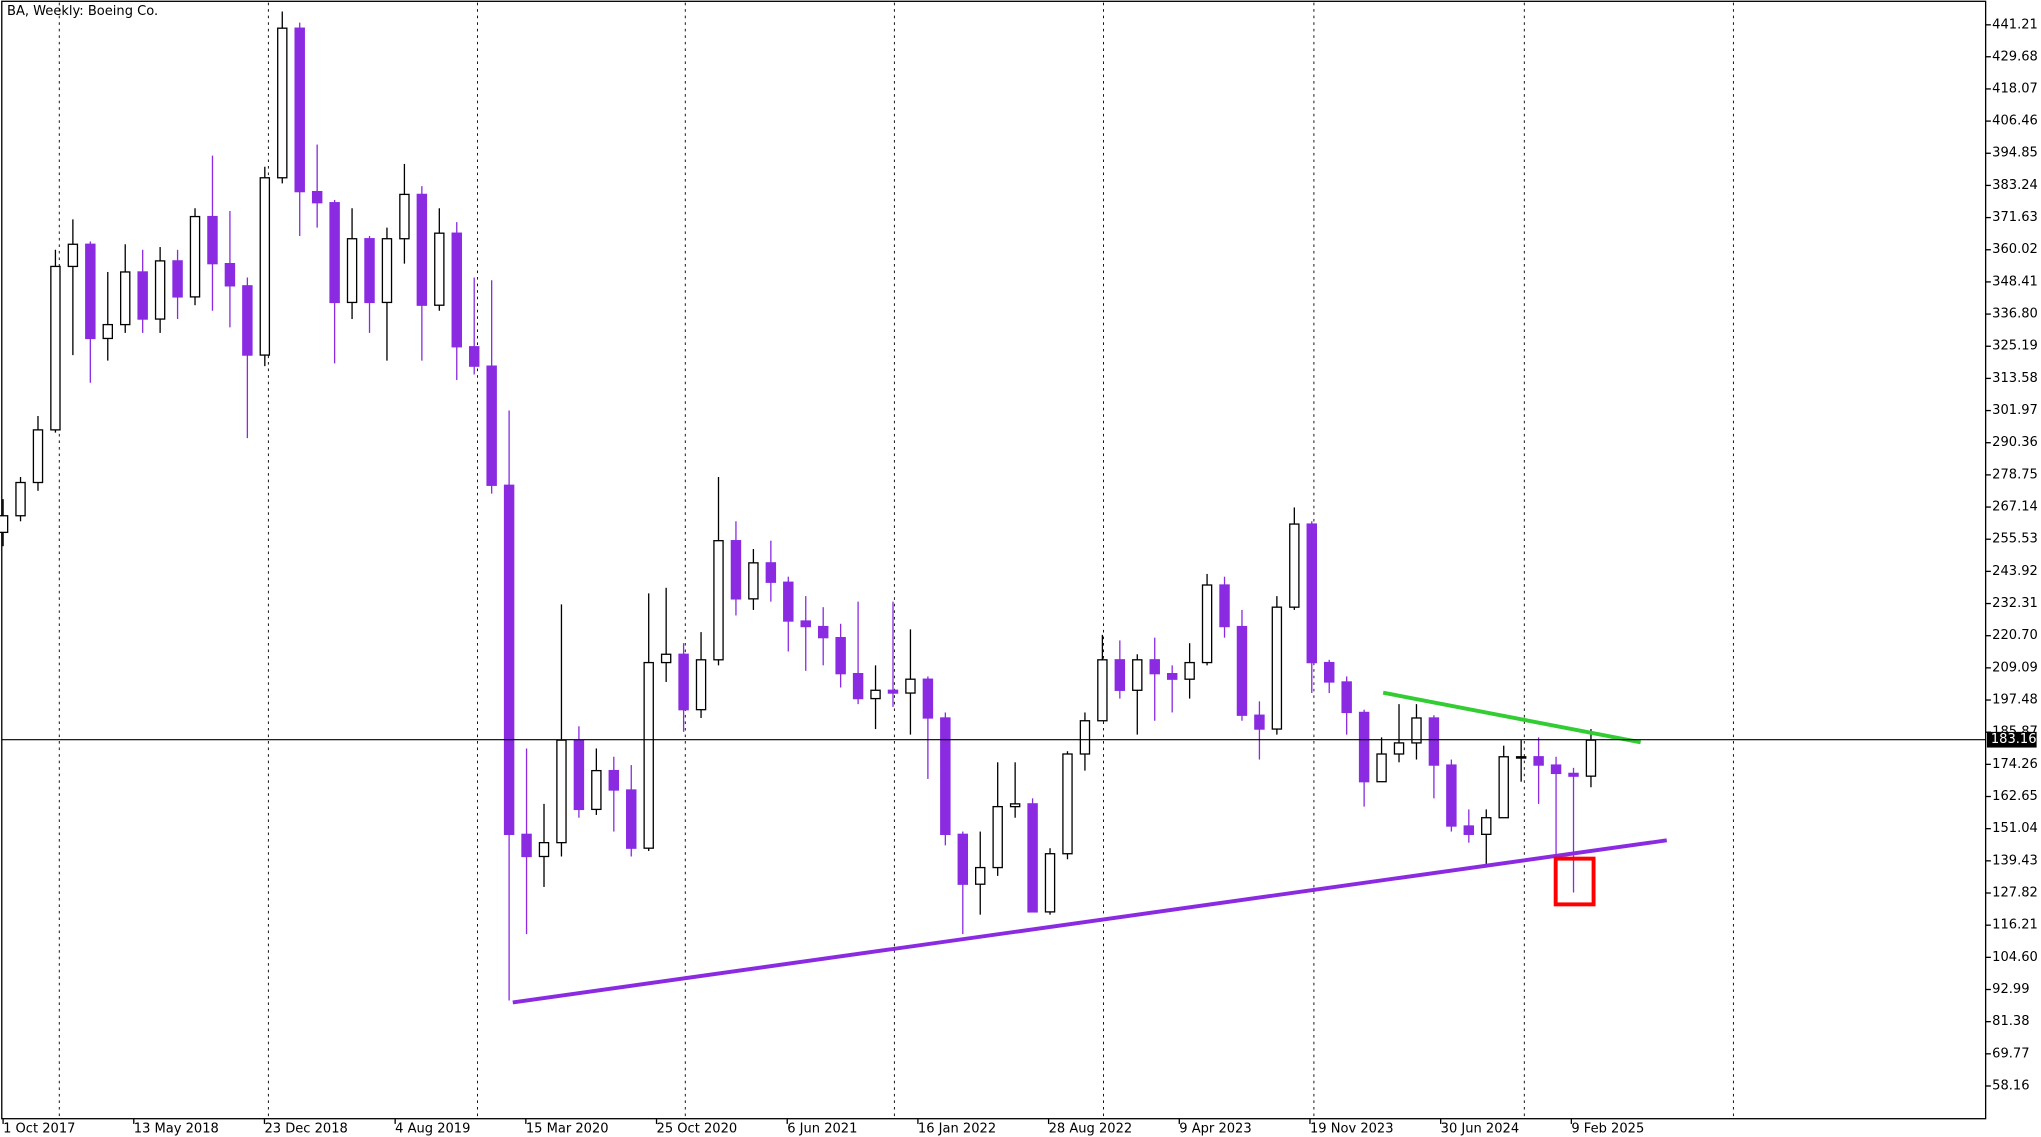 The width and height of the screenshot is (2041, 1137). I want to click on current-price-box, so click(2011, 739).